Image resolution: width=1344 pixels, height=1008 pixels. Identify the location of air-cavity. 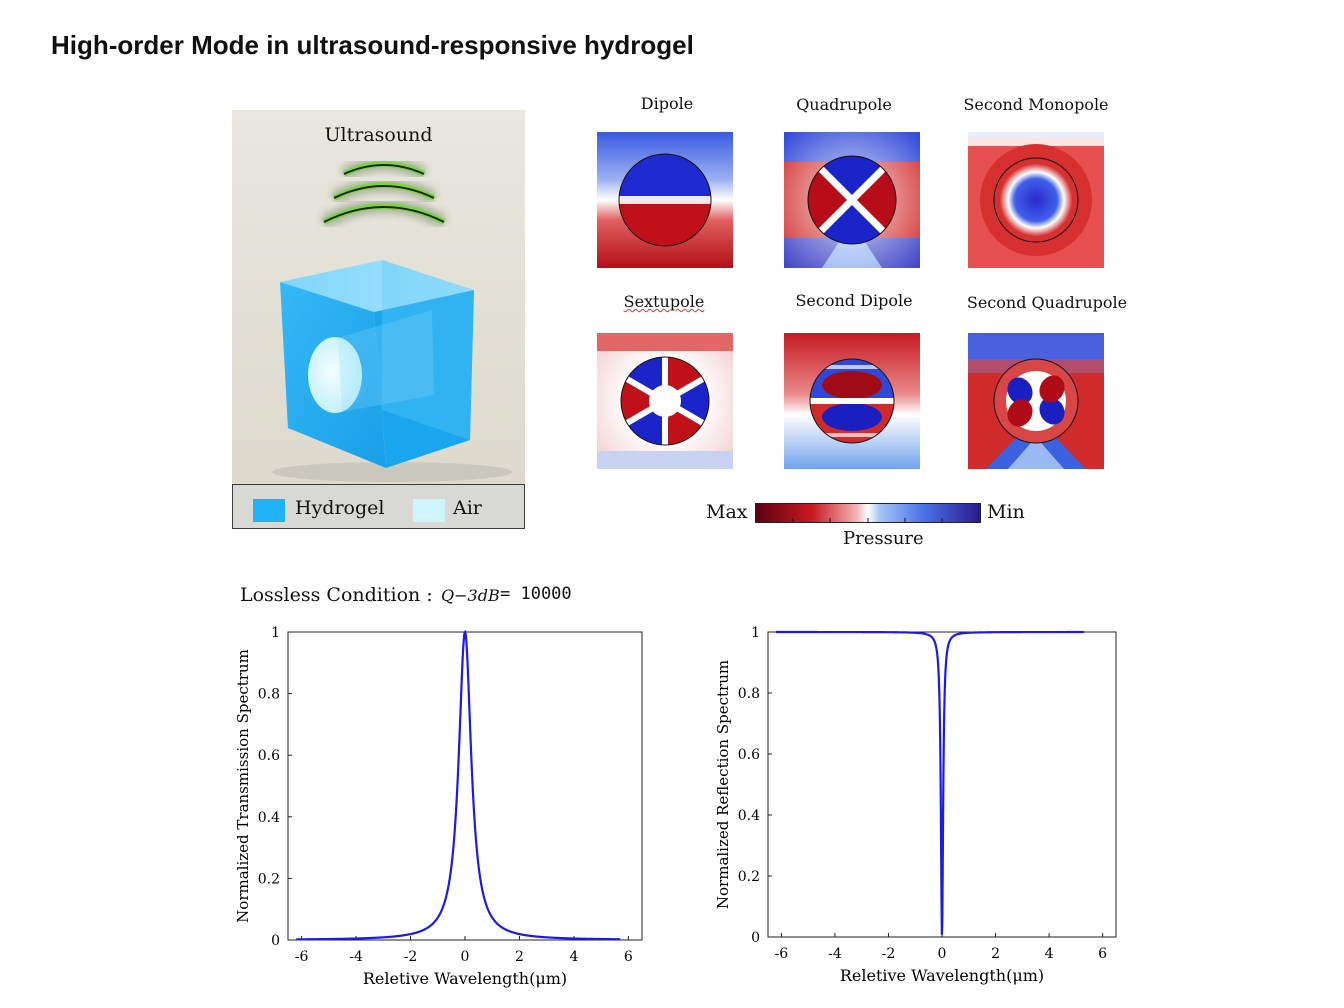
(335, 375).